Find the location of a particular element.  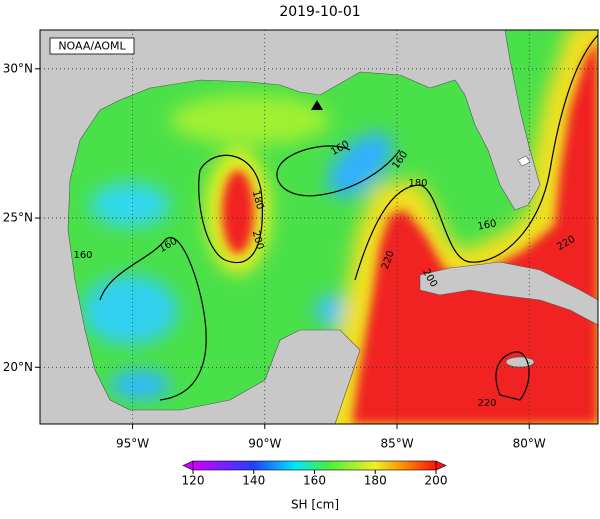

y-tick-label: 25°N is located at coordinates (18, 218).